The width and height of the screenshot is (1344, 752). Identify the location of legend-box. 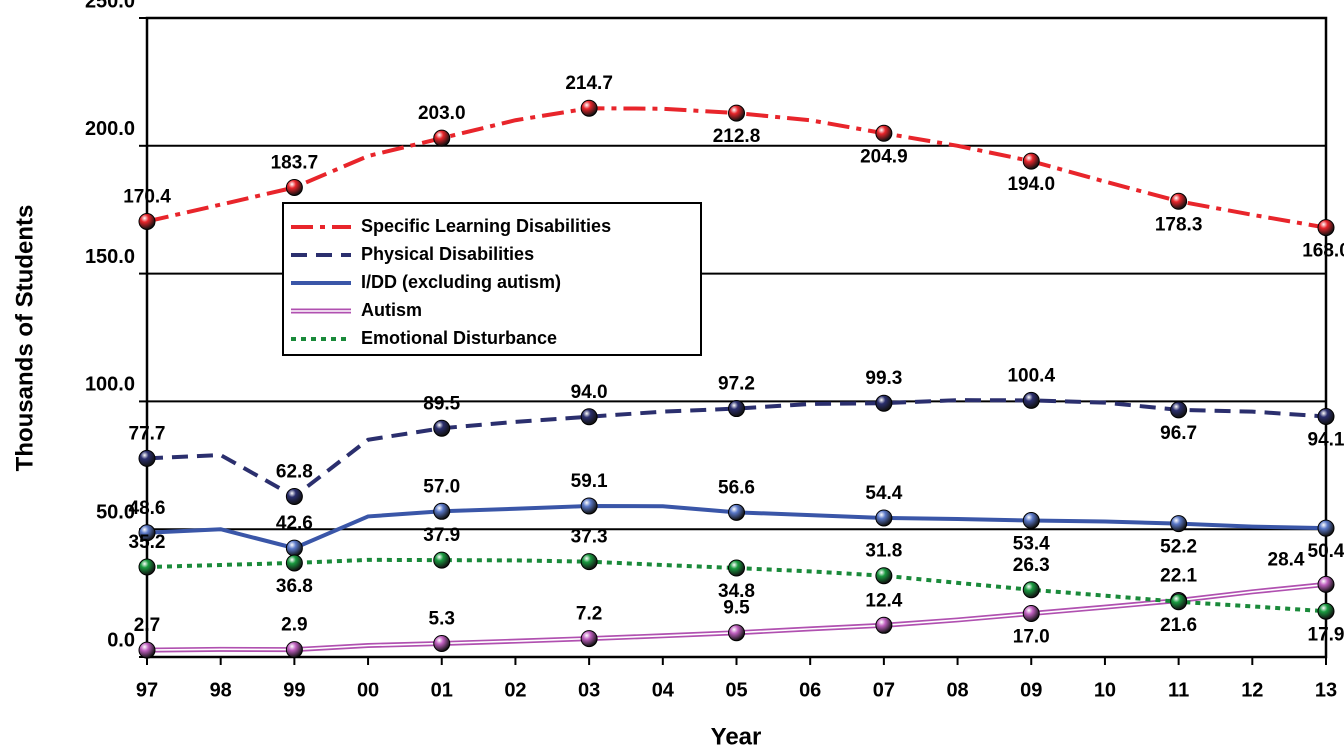
(492, 279).